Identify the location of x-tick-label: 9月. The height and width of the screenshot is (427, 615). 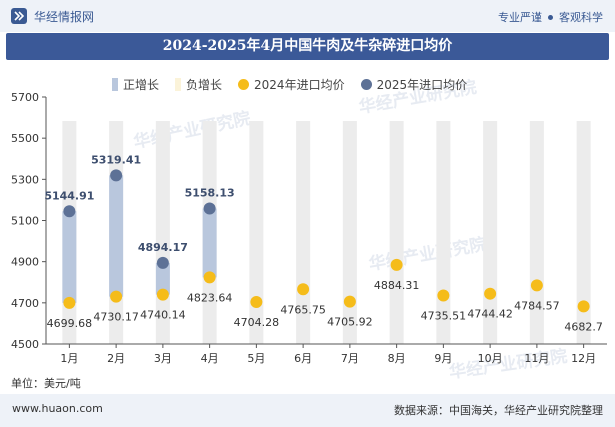
(443, 358).